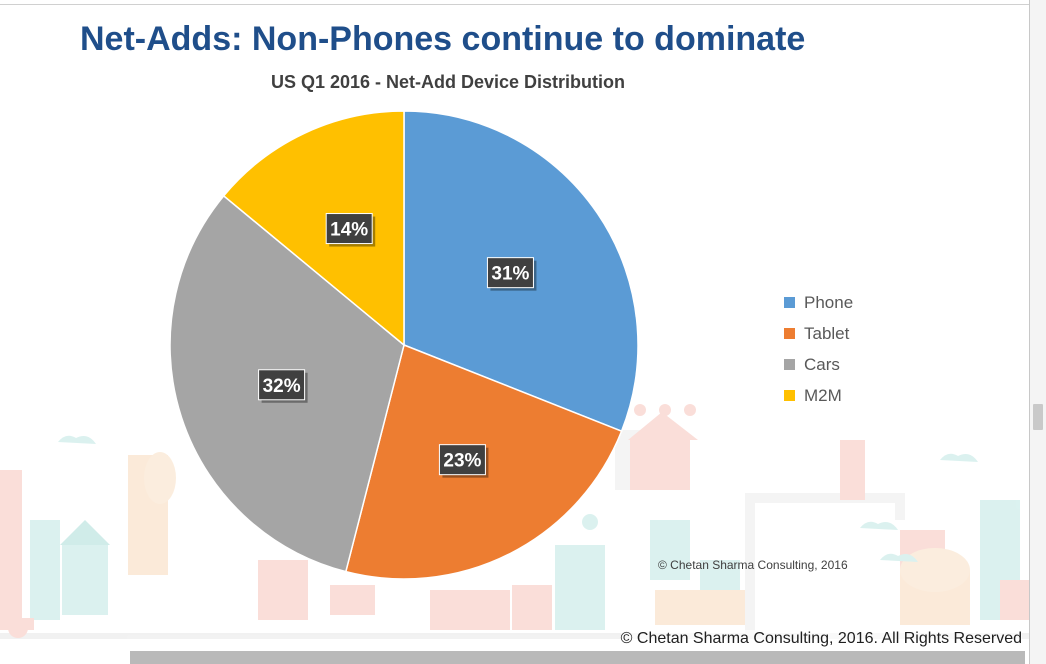 The height and width of the screenshot is (664, 1046). What do you see at coordinates (789, 364) in the screenshot?
I see `legend-swatch-cars` at bounding box center [789, 364].